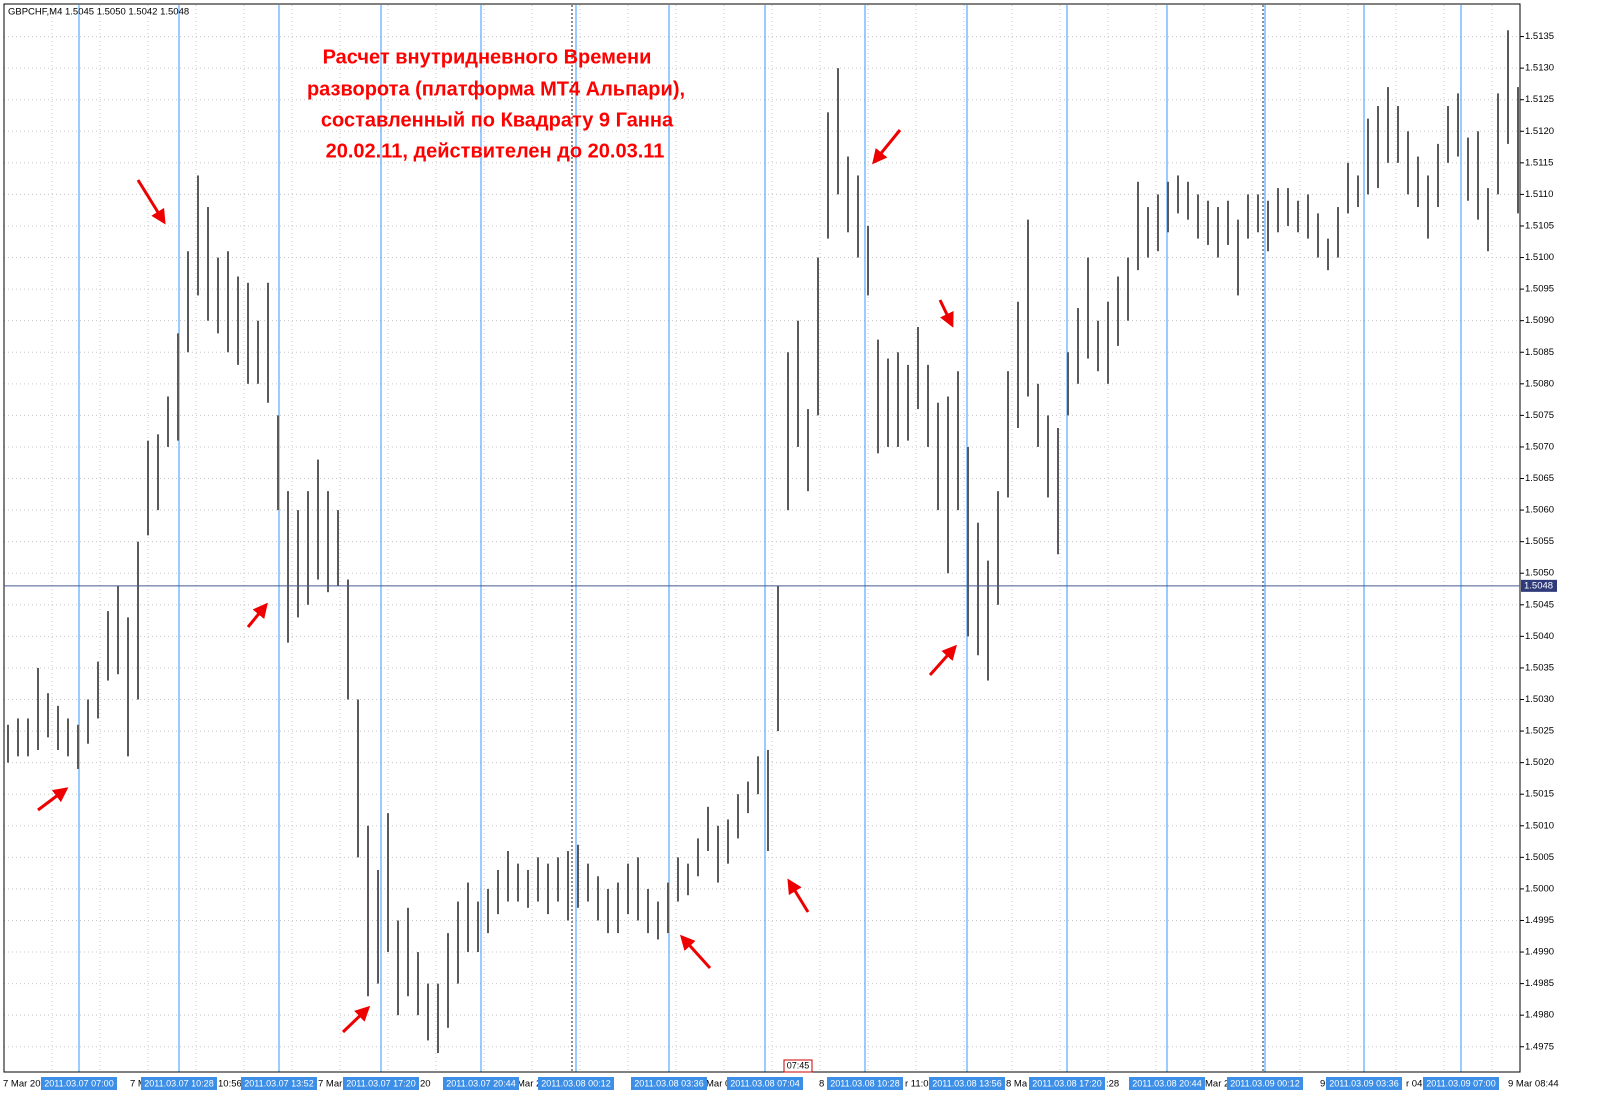 The width and height of the screenshot is (1600, 1120). I want to click on time-tag-bg, so click(798, 1066).